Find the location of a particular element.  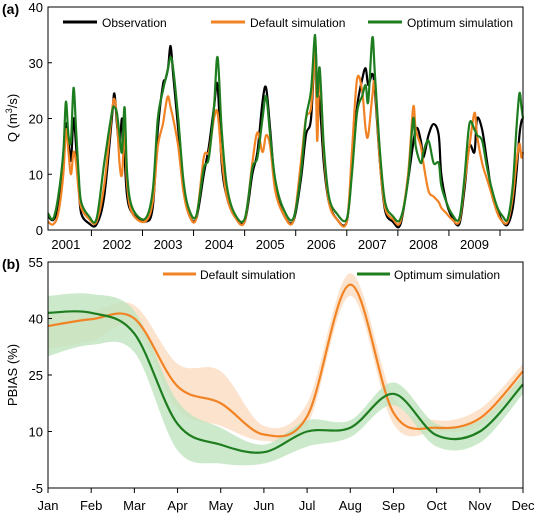

panel-b-x-axis: Jan Feb Mar Apr May Jun Jul Aug Sep Oct Nov Dec is located at coordinates (286, 500).